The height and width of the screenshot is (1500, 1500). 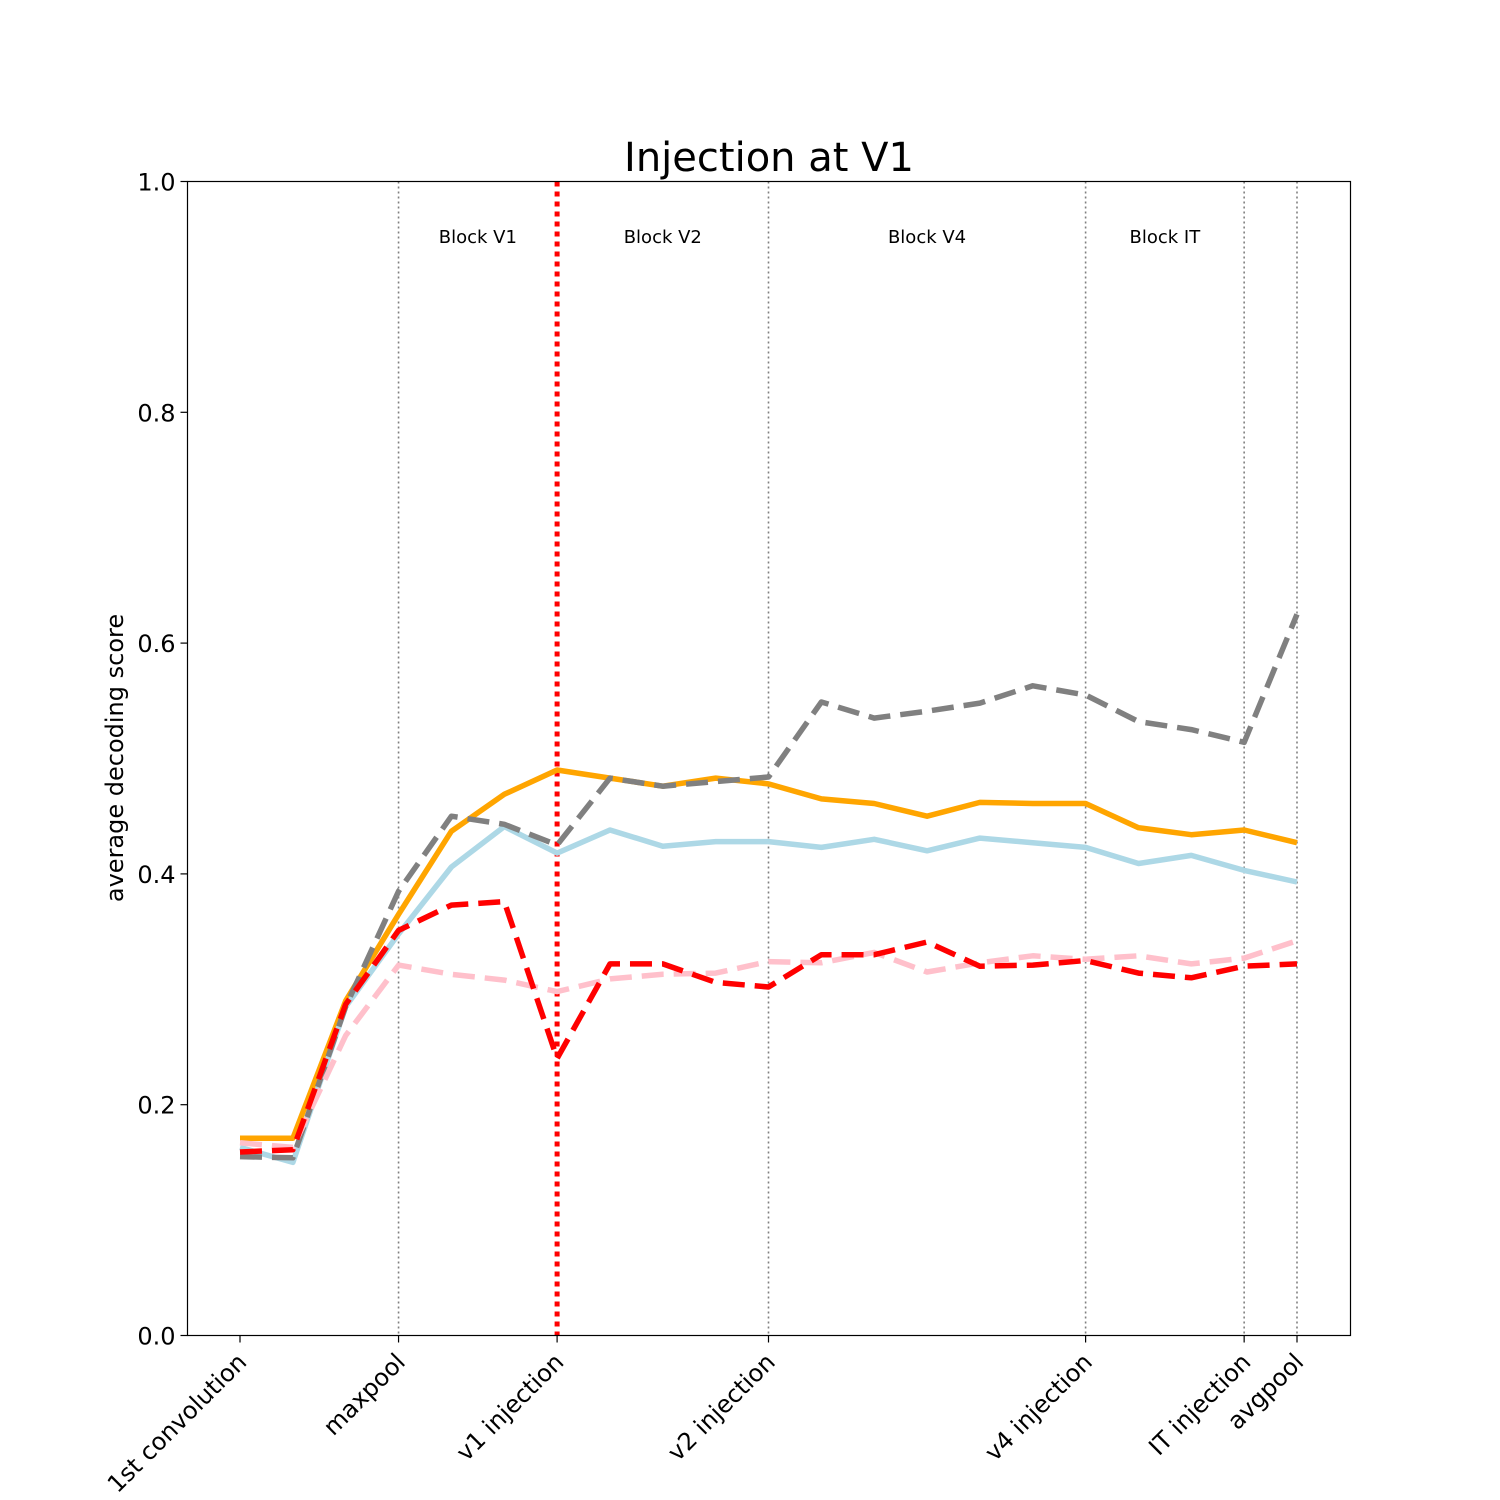 I want to click on block-label: Block IT, so click(x=1166, y=237).